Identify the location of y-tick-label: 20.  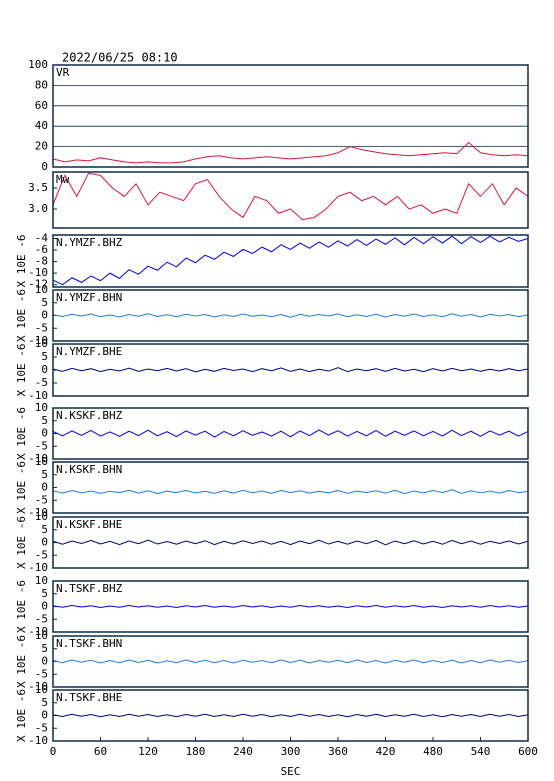
(41, 146).